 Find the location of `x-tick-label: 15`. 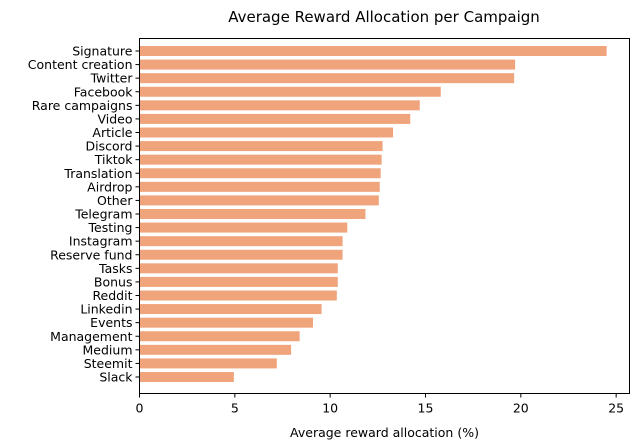

x-tick-label: 15 is located at coordinates (426, 408).